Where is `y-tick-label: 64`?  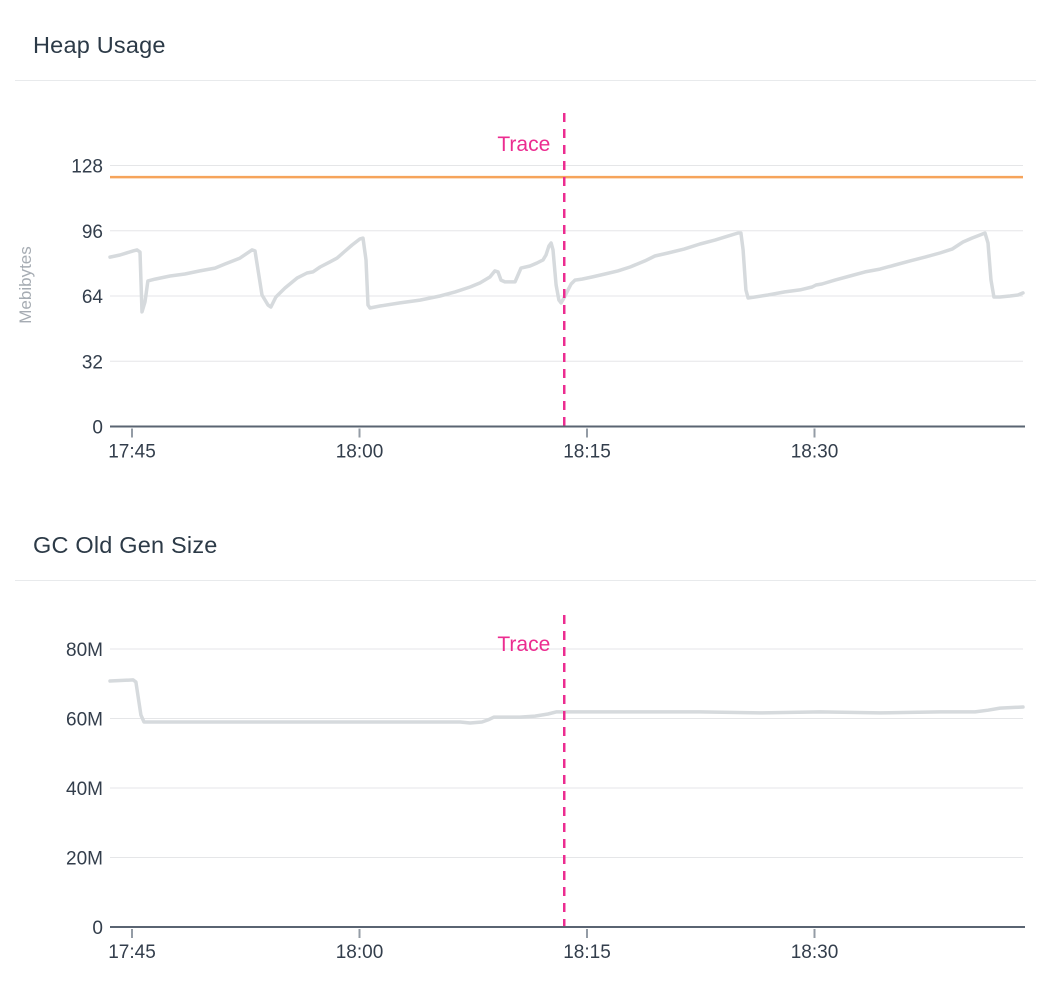 y-tick-label: 64 is located at coordinates (93, 297).